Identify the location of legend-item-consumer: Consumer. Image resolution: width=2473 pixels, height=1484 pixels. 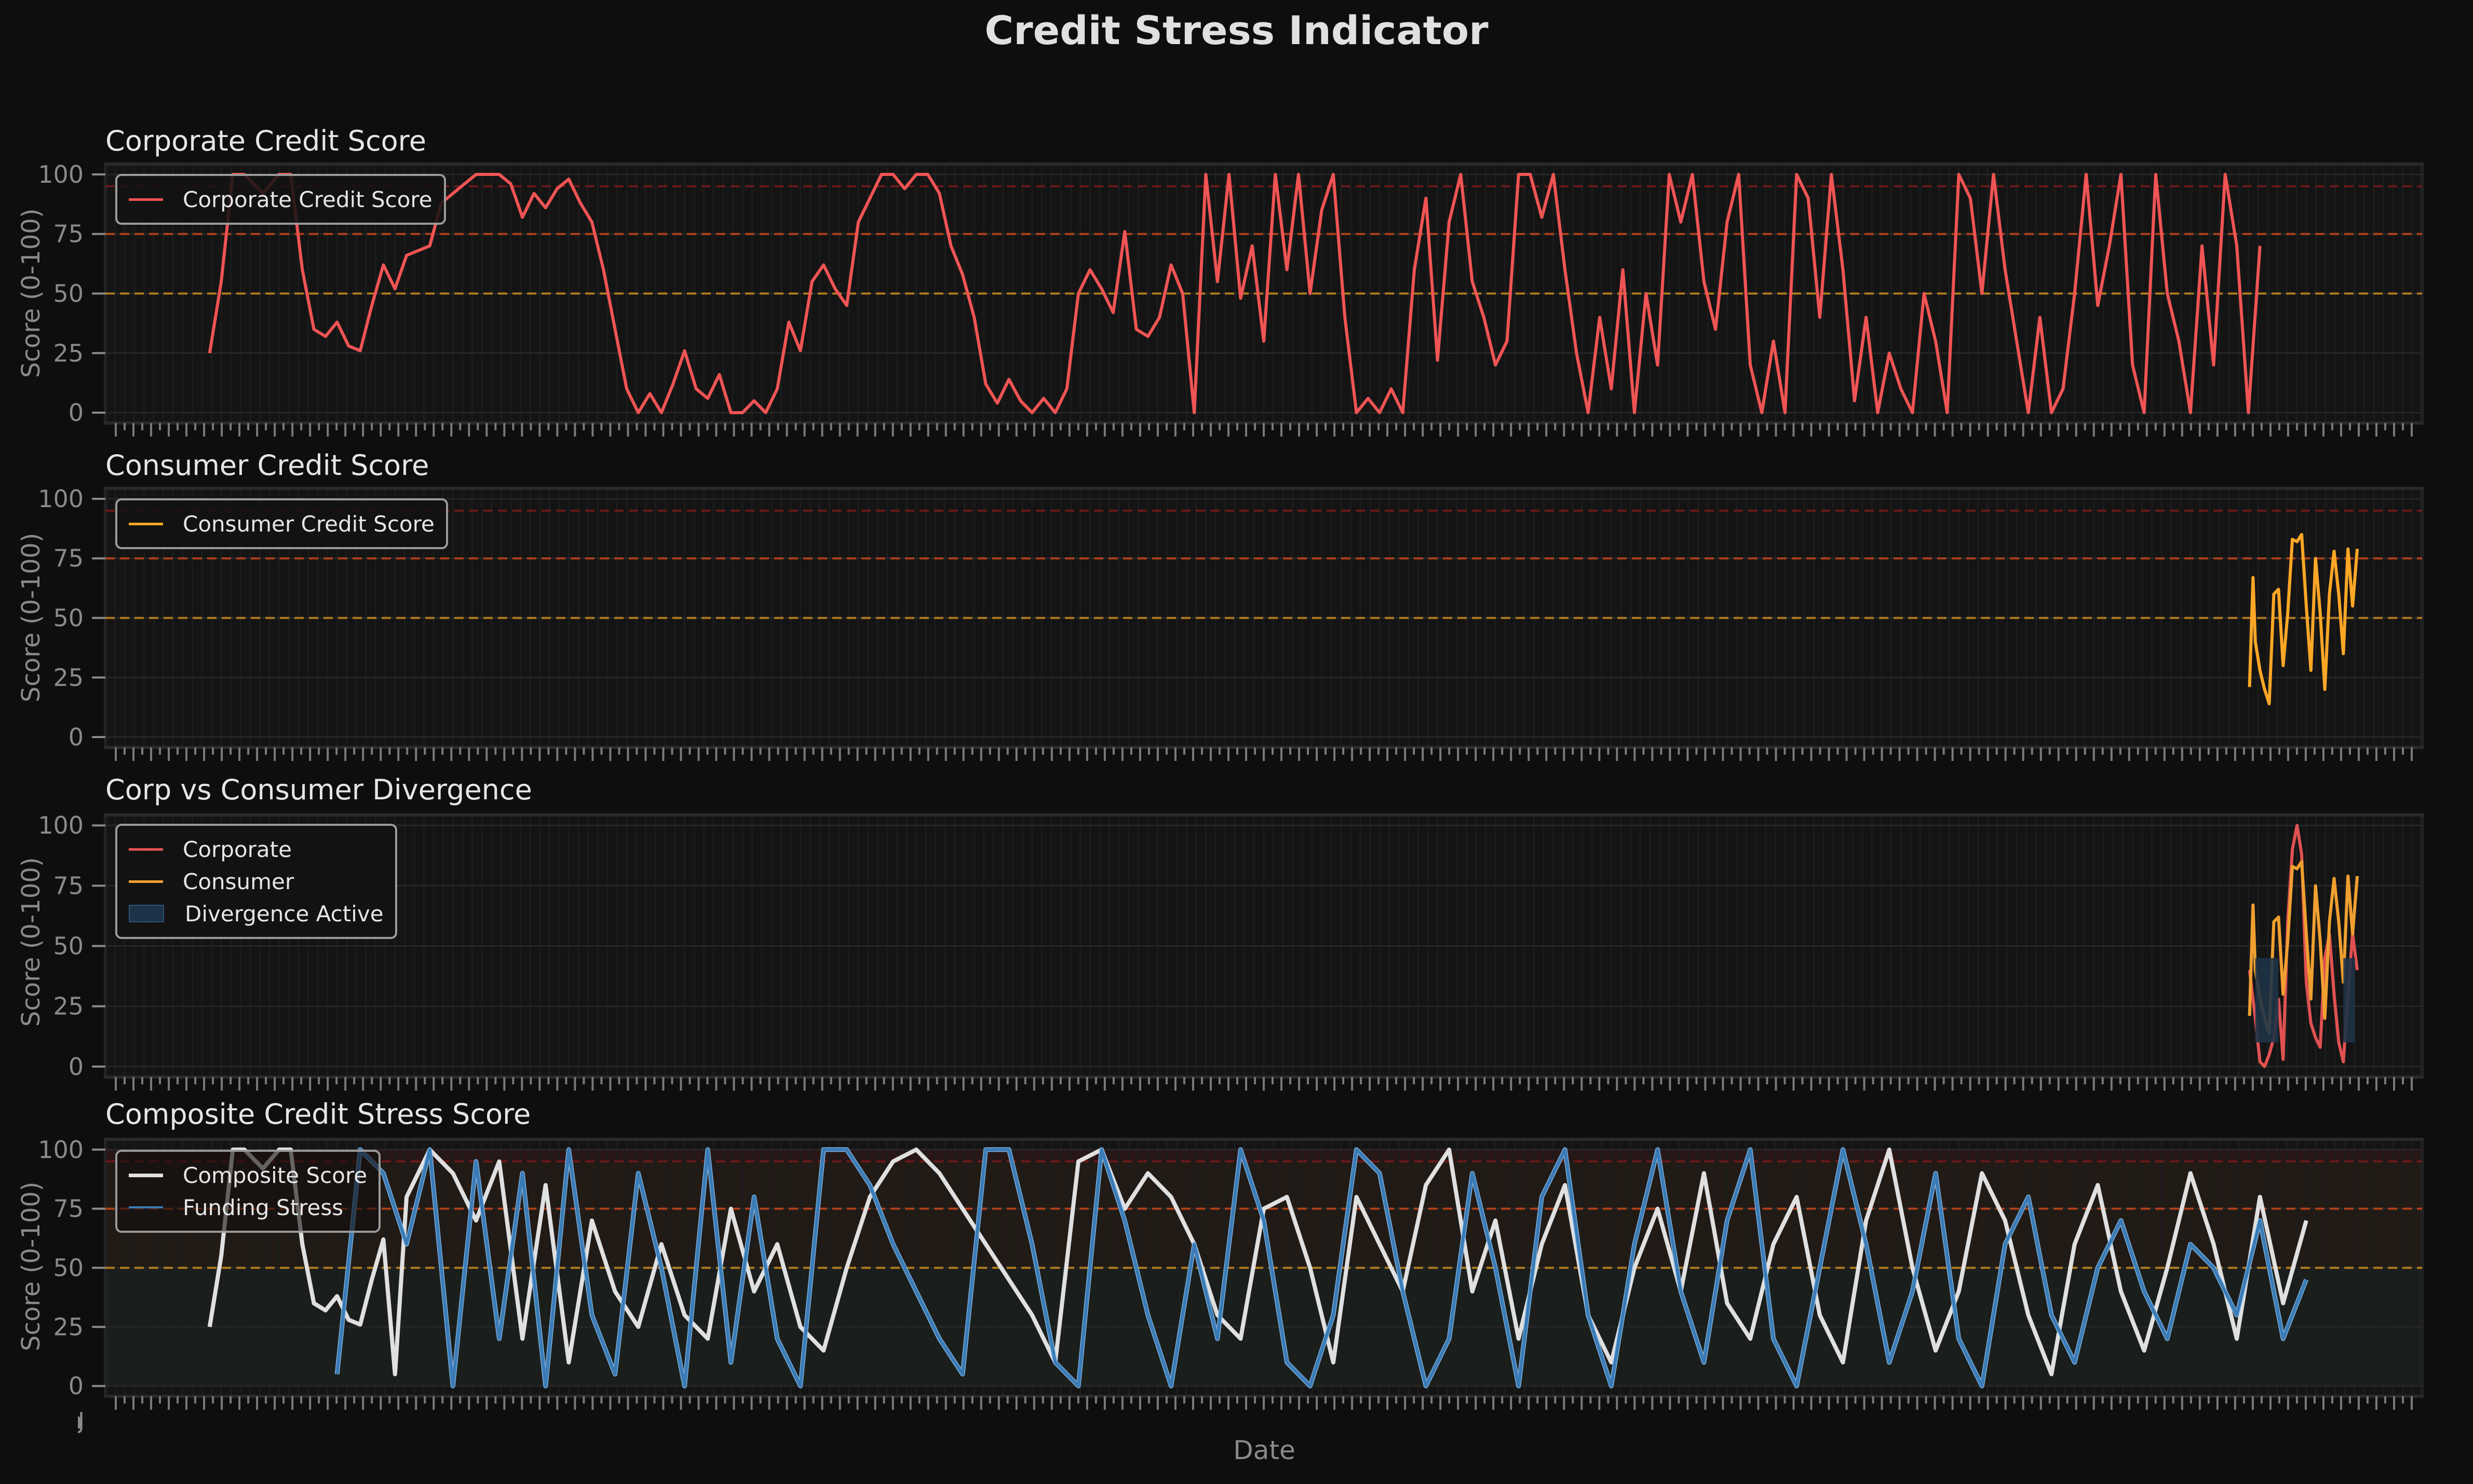
(256, 881).